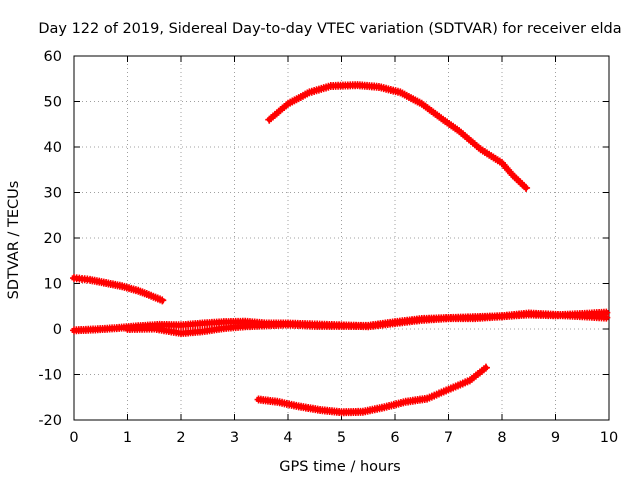 This screenshot has width=640, height=480. Describe the element at coordinates (127, 438) in the screenshot. I see `x-tick-label: 1` at that location.